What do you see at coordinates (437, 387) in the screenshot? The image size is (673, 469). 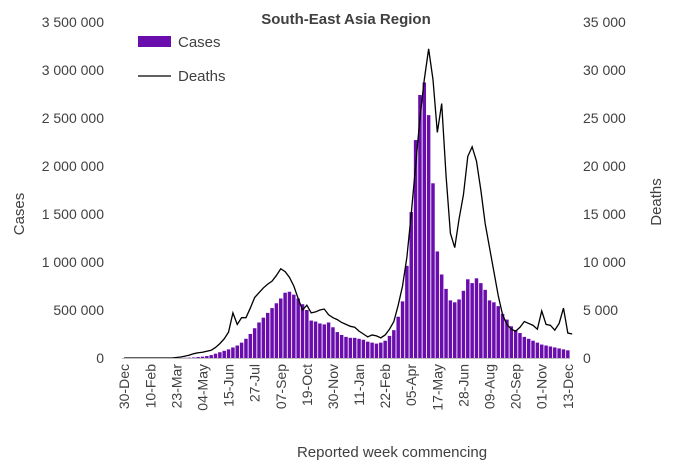 I see `x-tick-label: 17-May` at bounding box center [437, 387].